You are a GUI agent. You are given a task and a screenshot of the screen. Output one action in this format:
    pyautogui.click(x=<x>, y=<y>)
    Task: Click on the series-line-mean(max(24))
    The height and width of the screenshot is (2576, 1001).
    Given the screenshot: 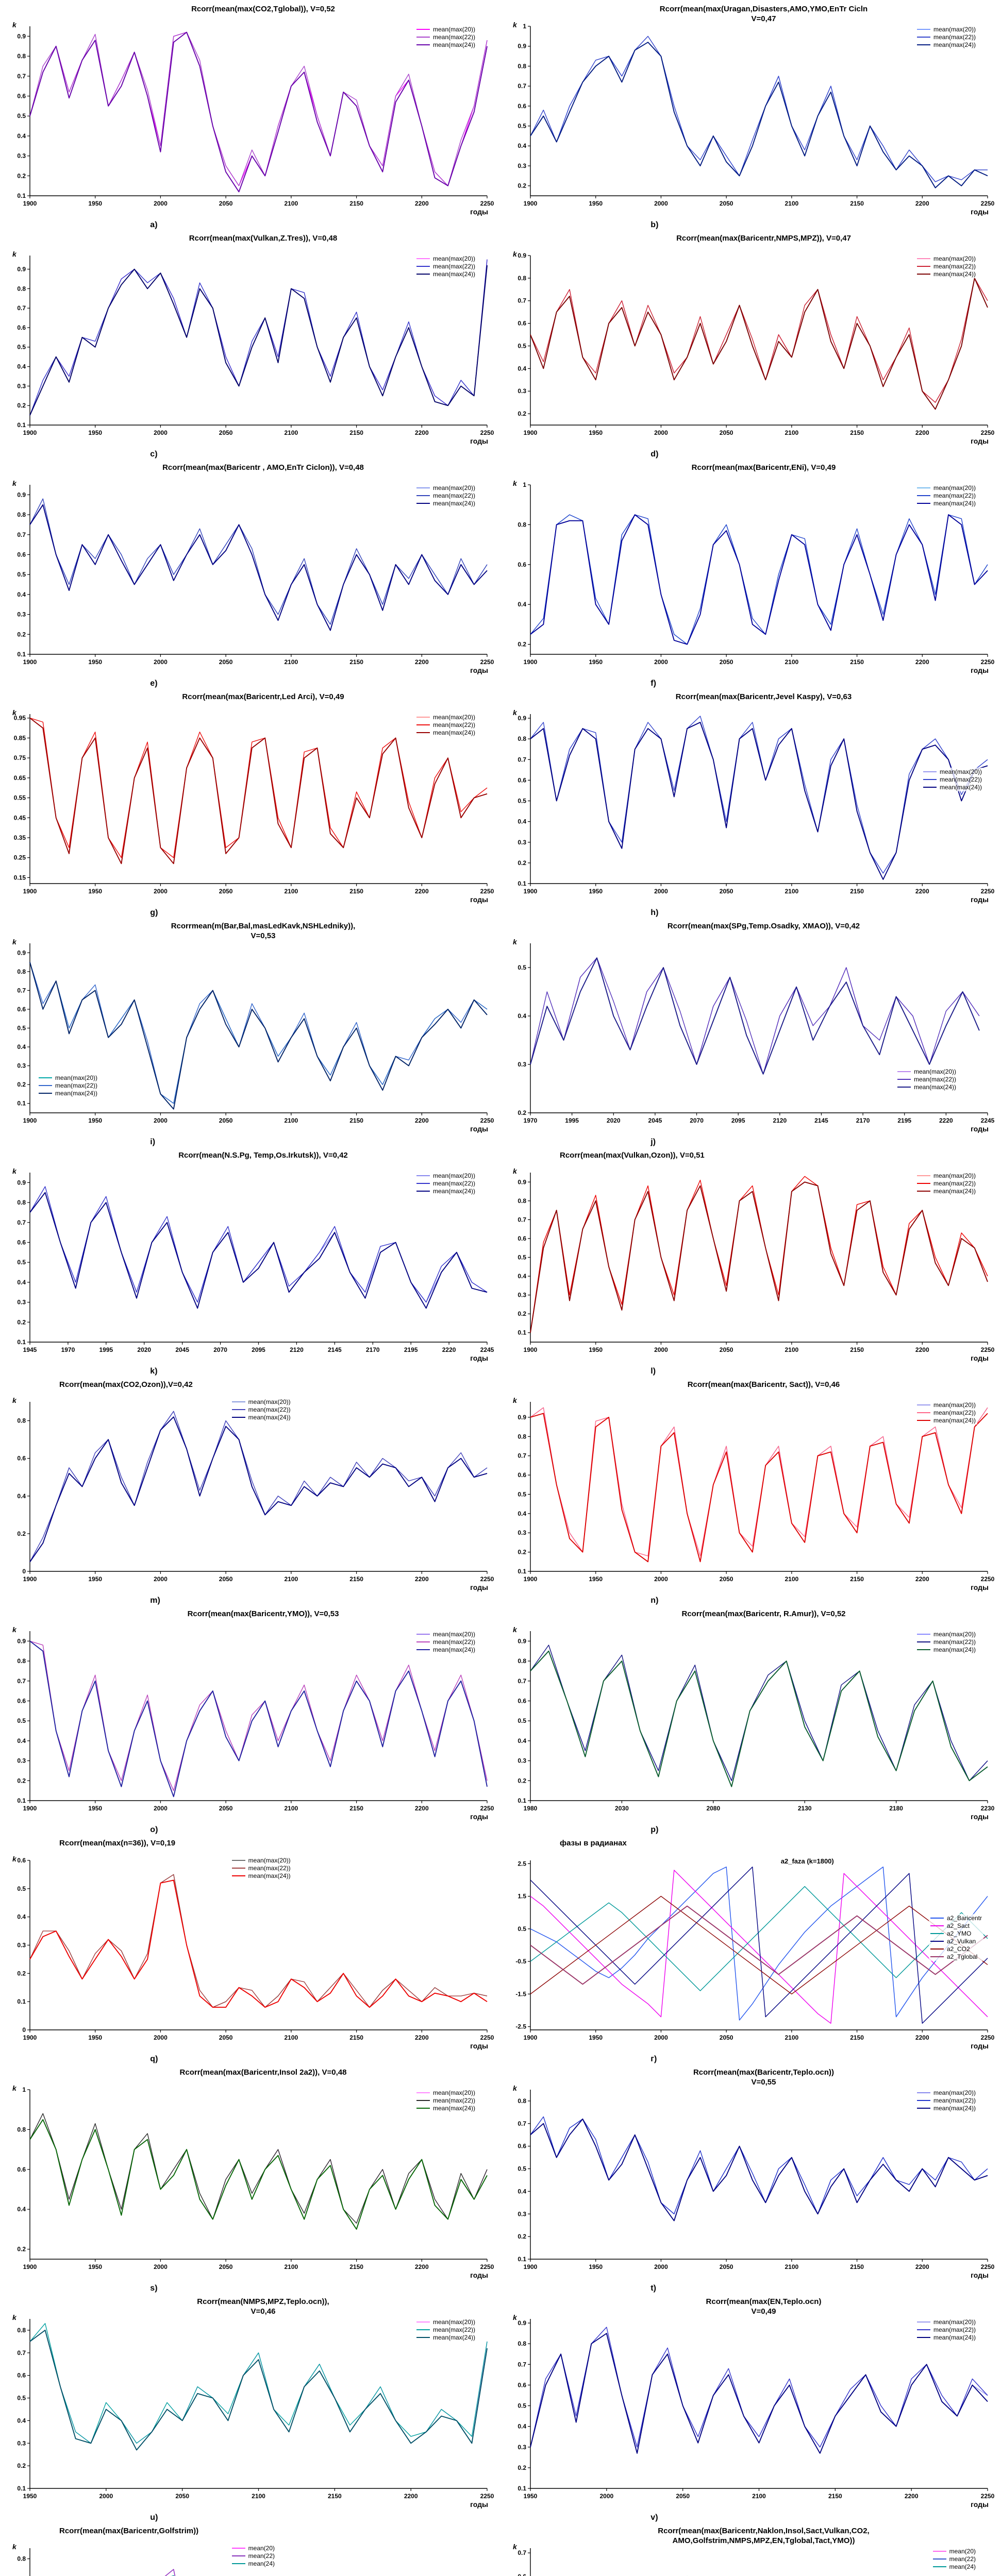 What is the action you would take?
    pyautogui.click(x=759, y=579)
    